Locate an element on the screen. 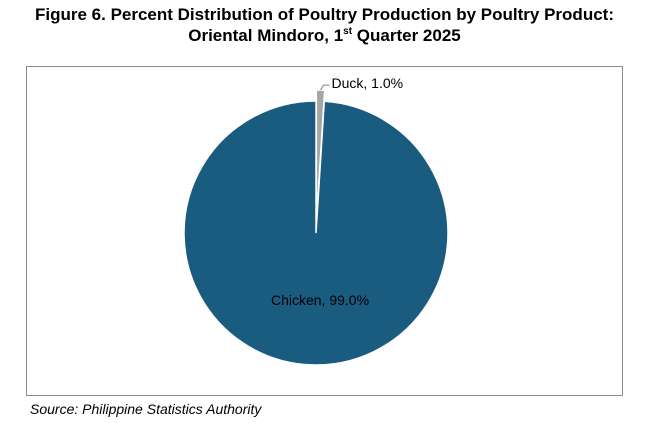 The height and width of the screenshot is (423, 649). leader-line-duck is located at coordinates (325, 87).